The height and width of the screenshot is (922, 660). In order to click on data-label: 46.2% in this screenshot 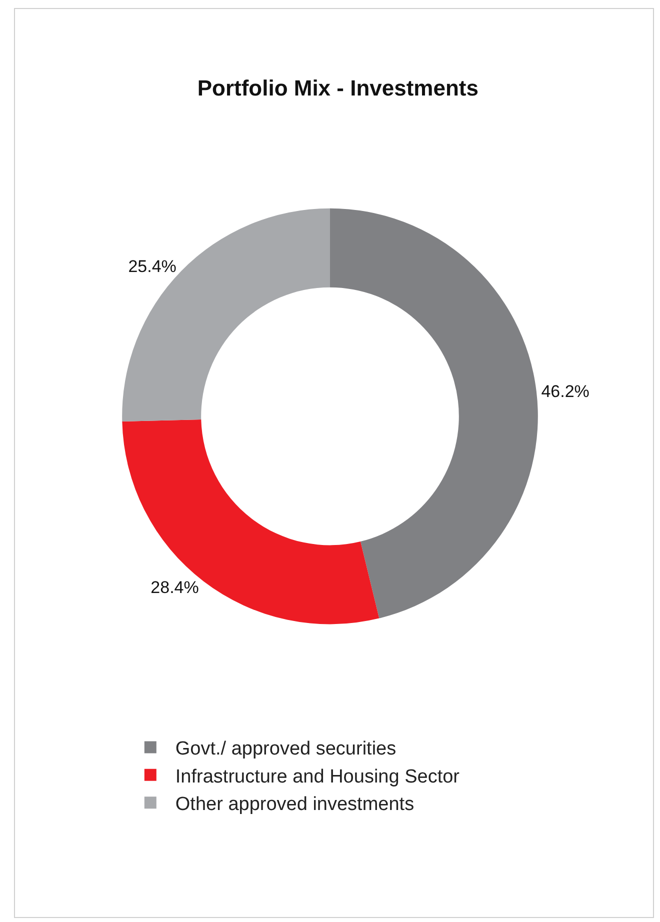, I will do `click(565, 391)`.